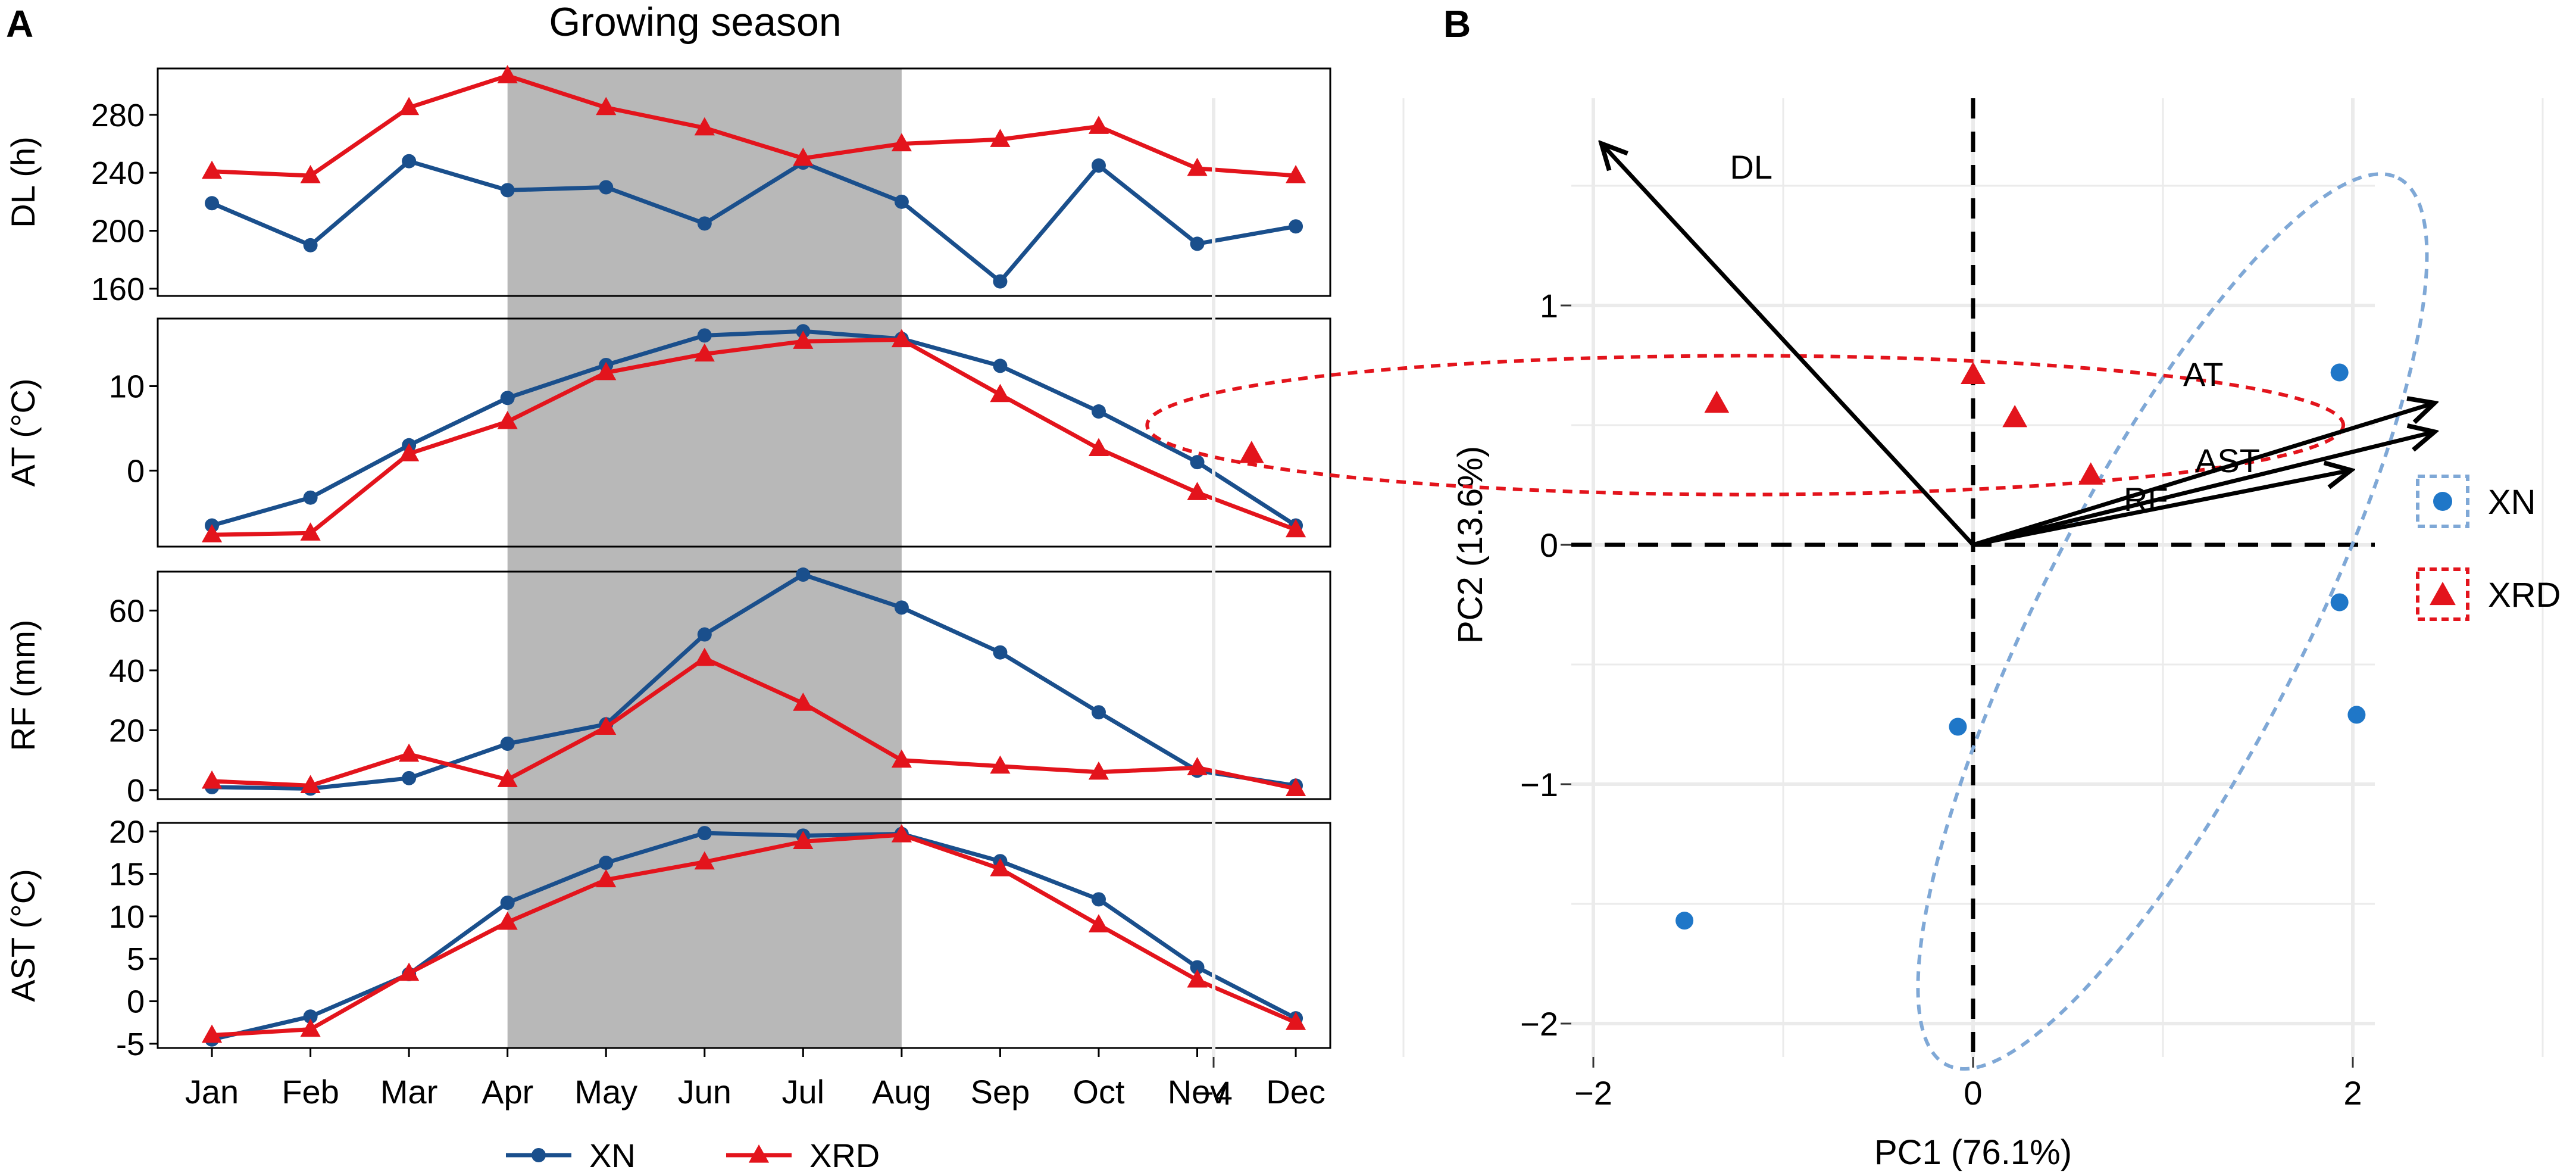 This screenshot has width=2576, height=1176. Describe the element at coordinates (1295, 1092) in the screenshot. I see `x-tick-label: Dec` at that location.